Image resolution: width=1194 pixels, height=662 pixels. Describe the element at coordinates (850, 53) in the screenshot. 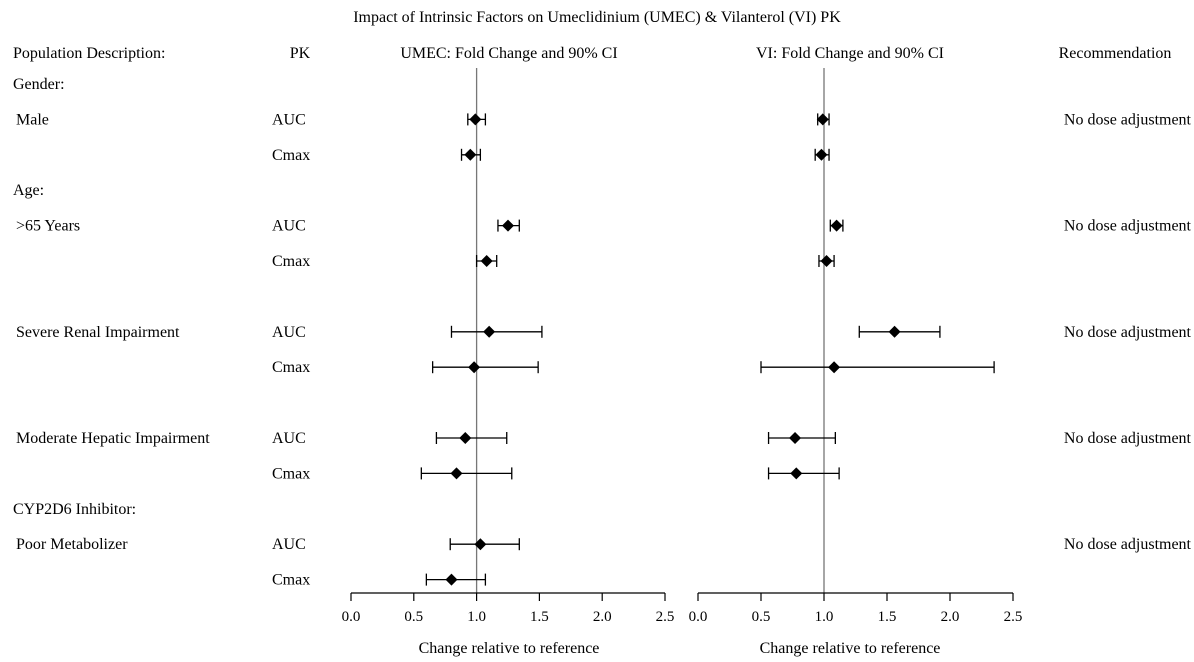

I see `vi-panel-header: VI: Fold Change and 90% CI` at that location.